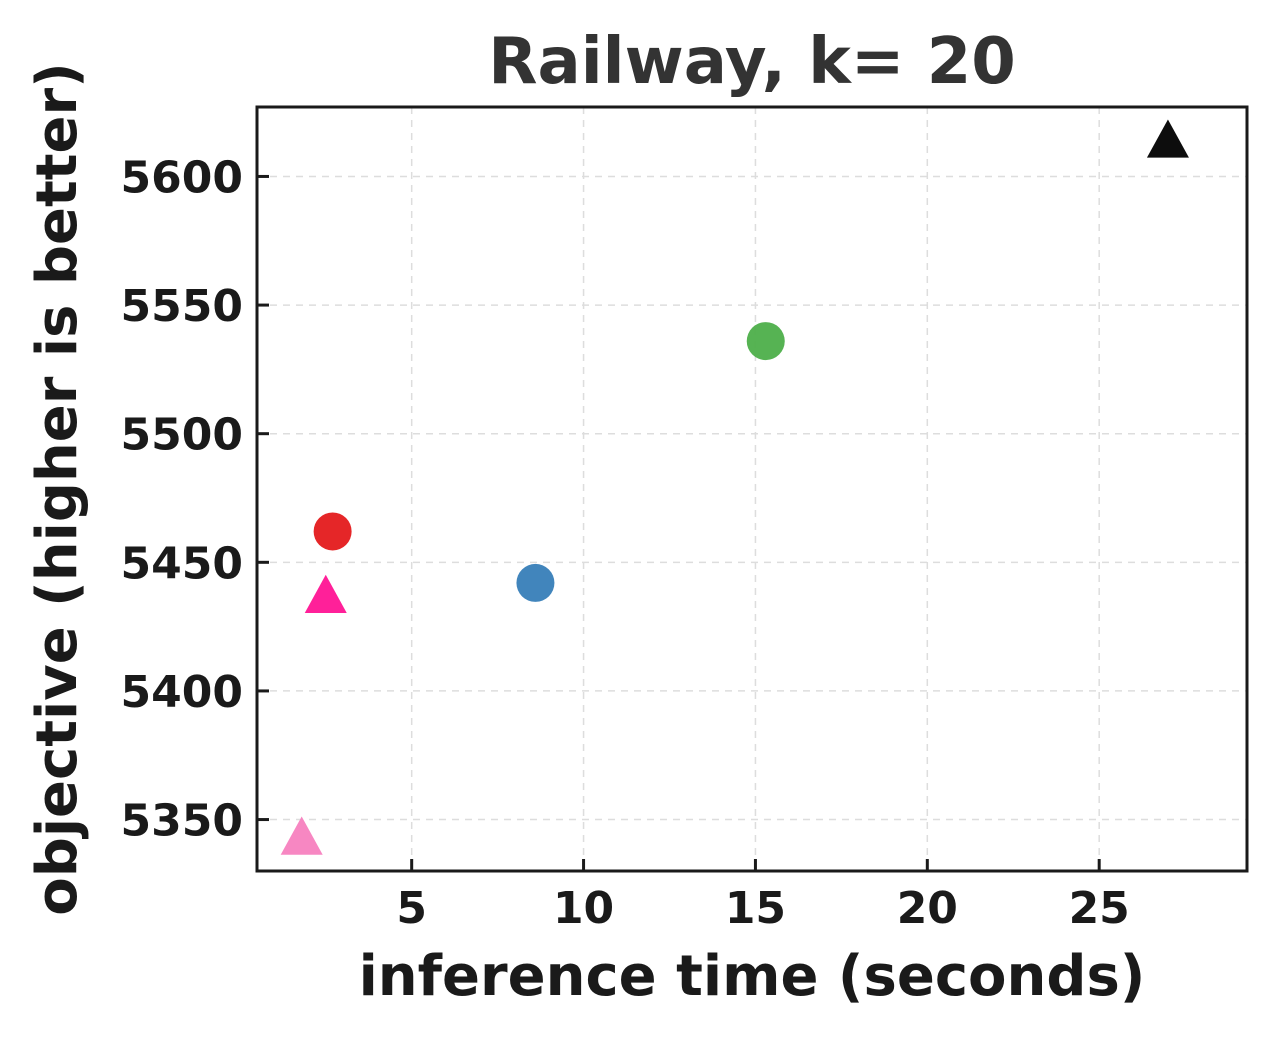 Image resolution: width=1278 pixels, height=1038 pixels. Describe the element at coordinates (583, 908) in the screenshot. I see `x-tick-label: 10` at that location.